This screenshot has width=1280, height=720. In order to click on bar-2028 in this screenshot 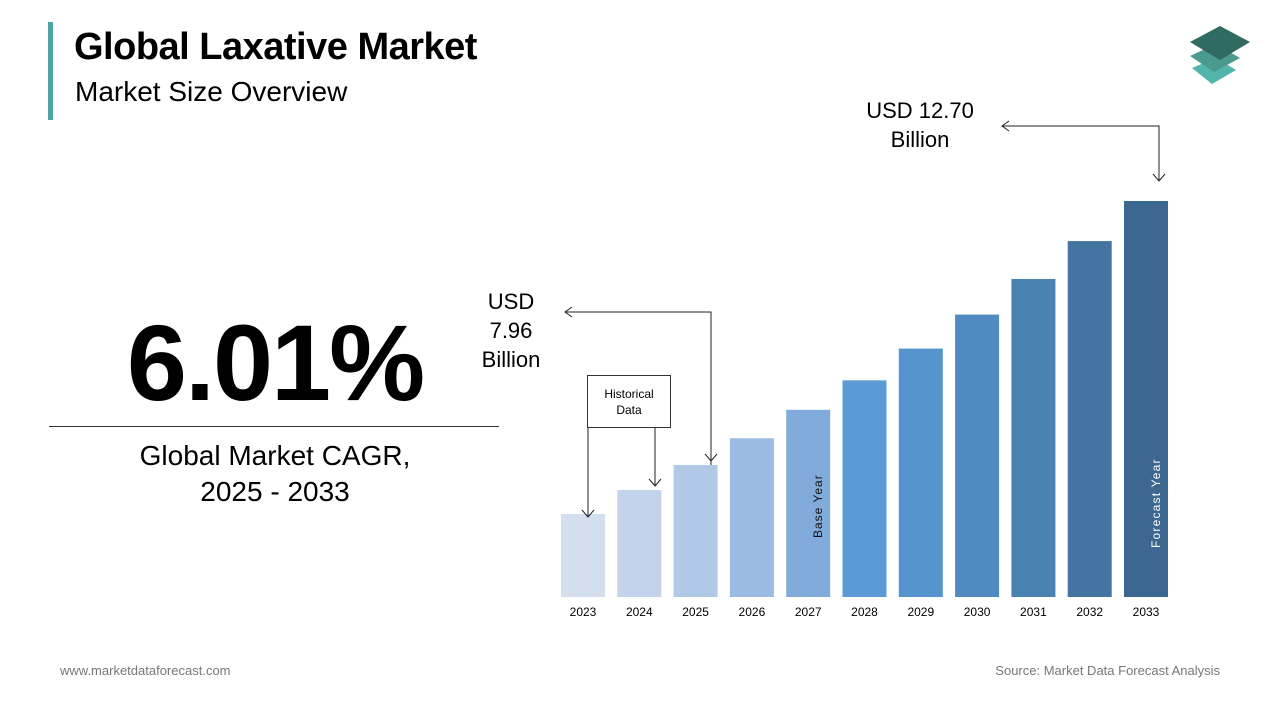, I will do `click(864, 488)`.